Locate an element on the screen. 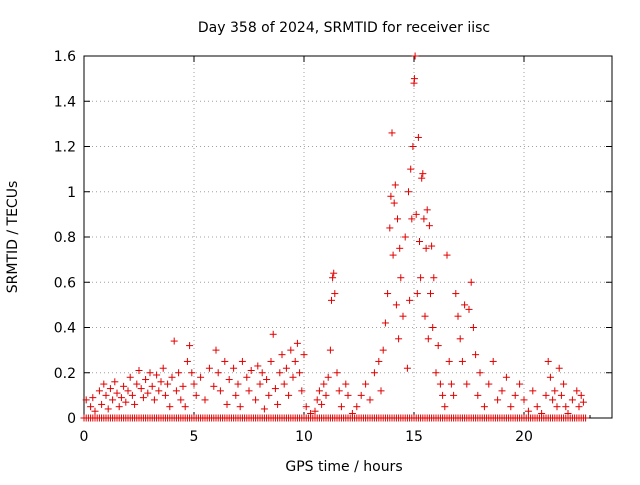  y-tick-label: 1.6 is located at coordinates (65, 57).